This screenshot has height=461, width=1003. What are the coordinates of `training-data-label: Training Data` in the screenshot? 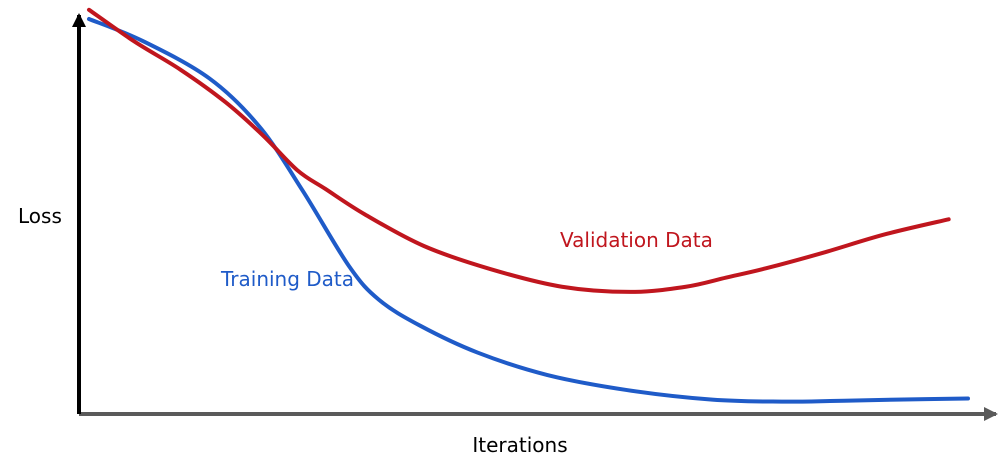 It's located at (287, 279).